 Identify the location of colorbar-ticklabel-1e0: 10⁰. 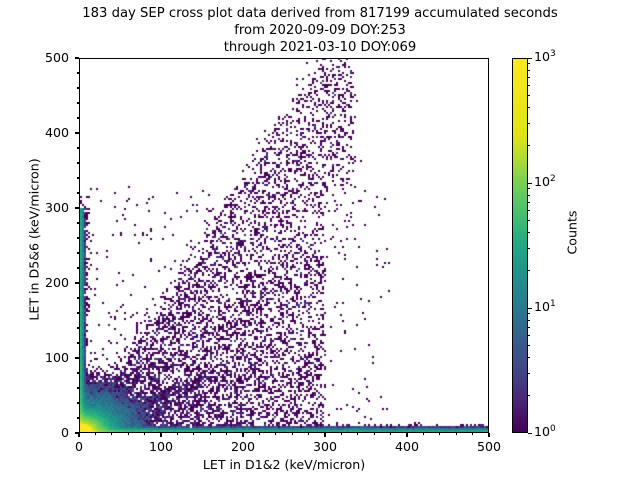
(545, 431).